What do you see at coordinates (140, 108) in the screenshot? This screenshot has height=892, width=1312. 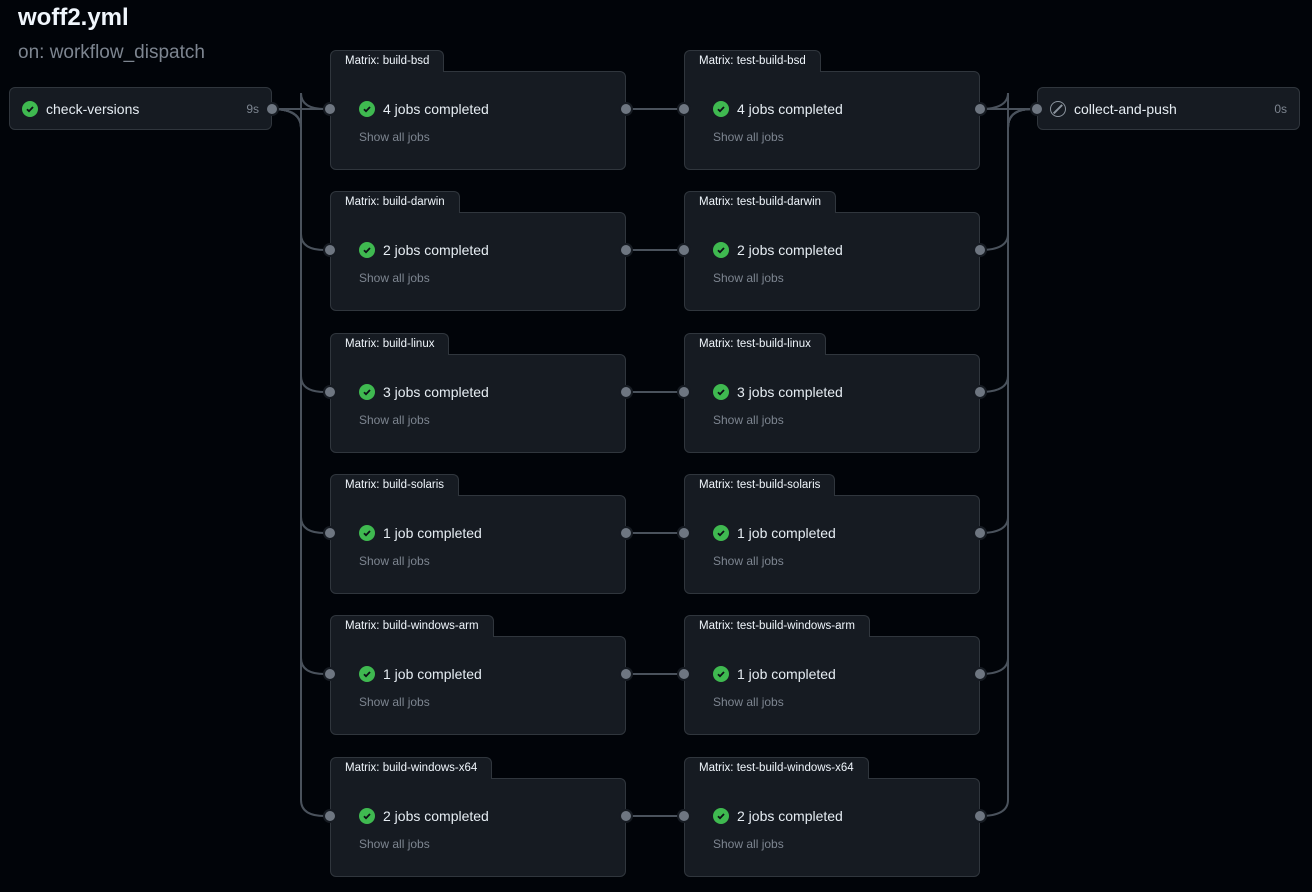 I see `job-check-versions: check-versions 9s` at bounding box center [140, 108].